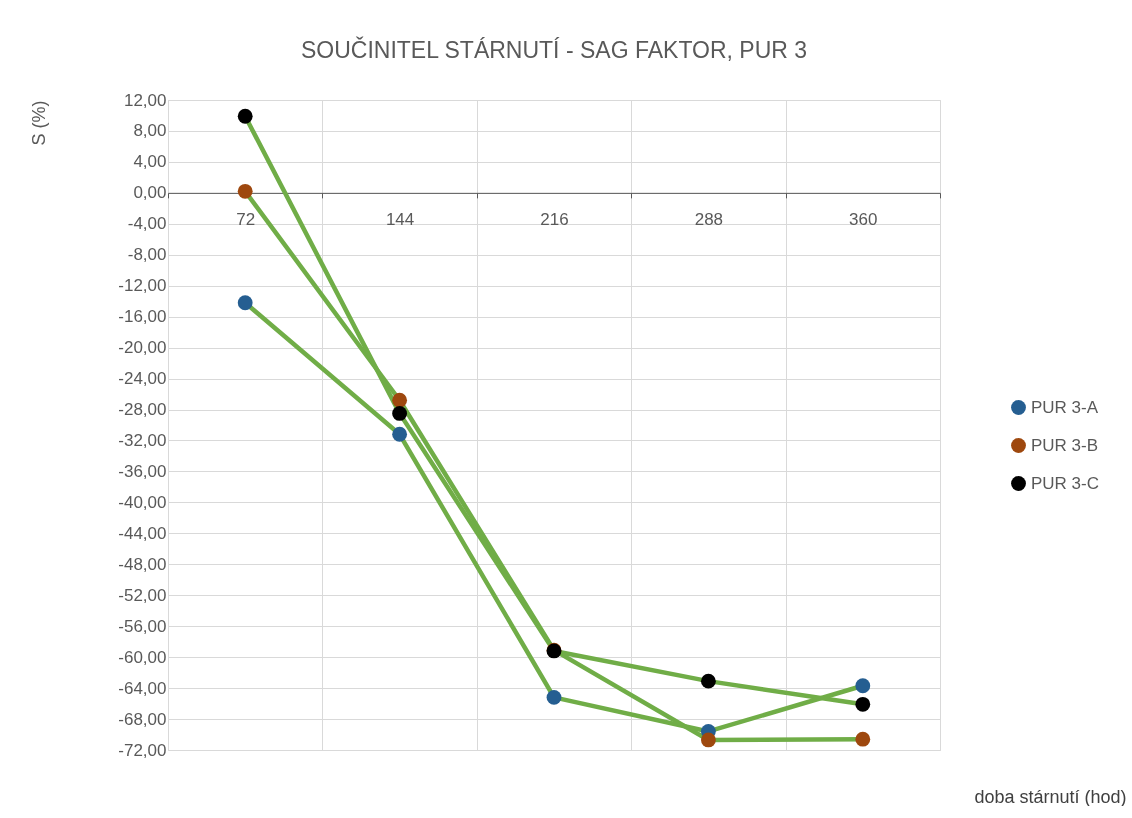  I want to click on y-tick-label: 0,00, so click(150, 193).